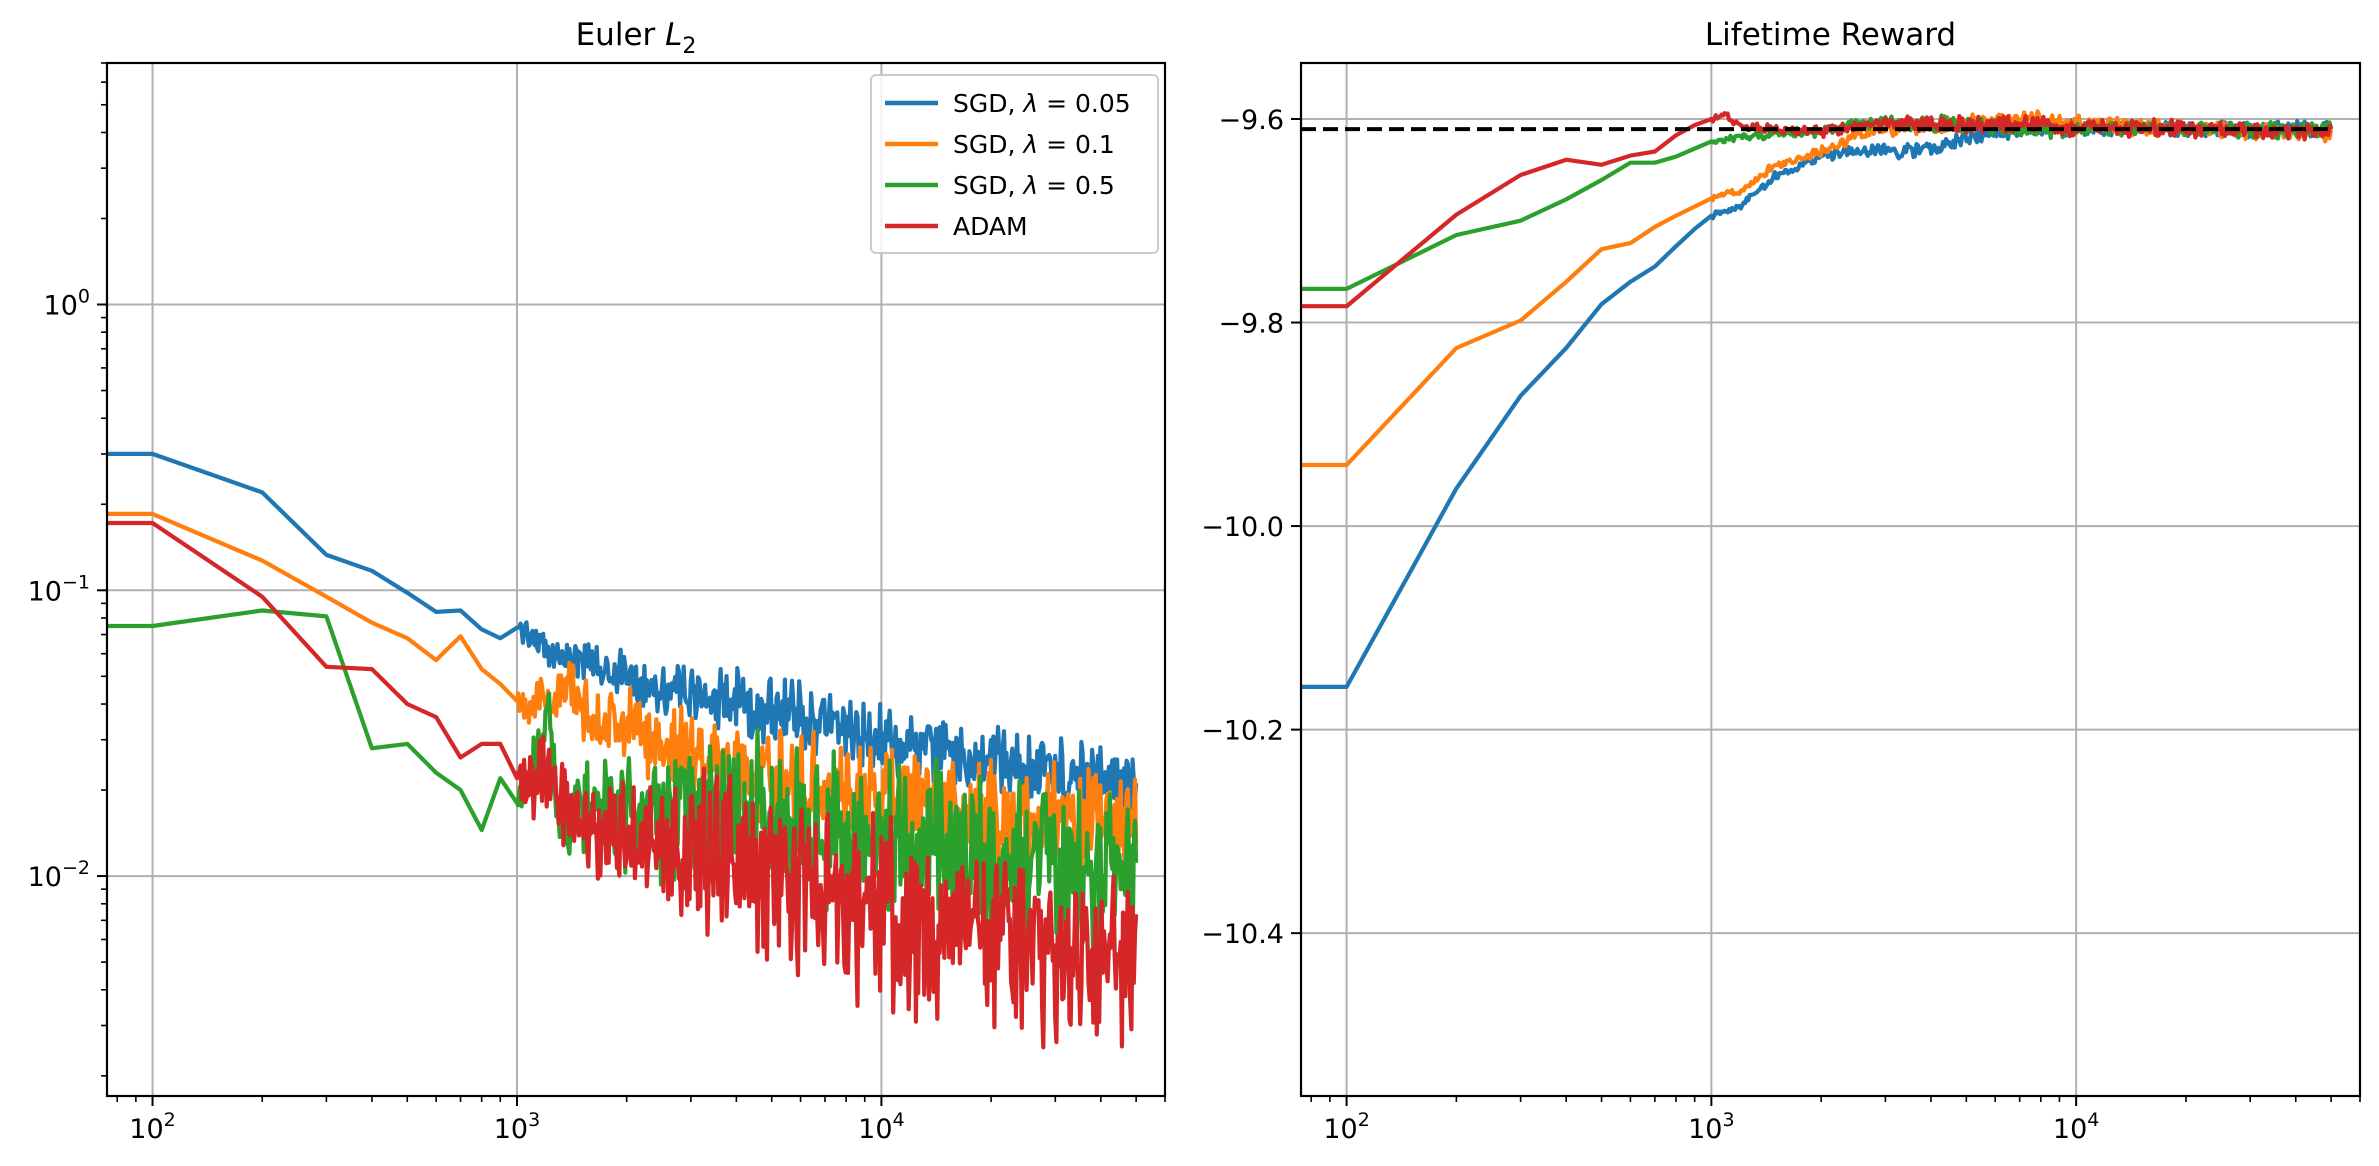 The image size is (2379, 1166). What do you see at coordinates (1242, 934) in the screenshot?
I see `y-tick-label: −10.4` at bounding box center [1242, 934].